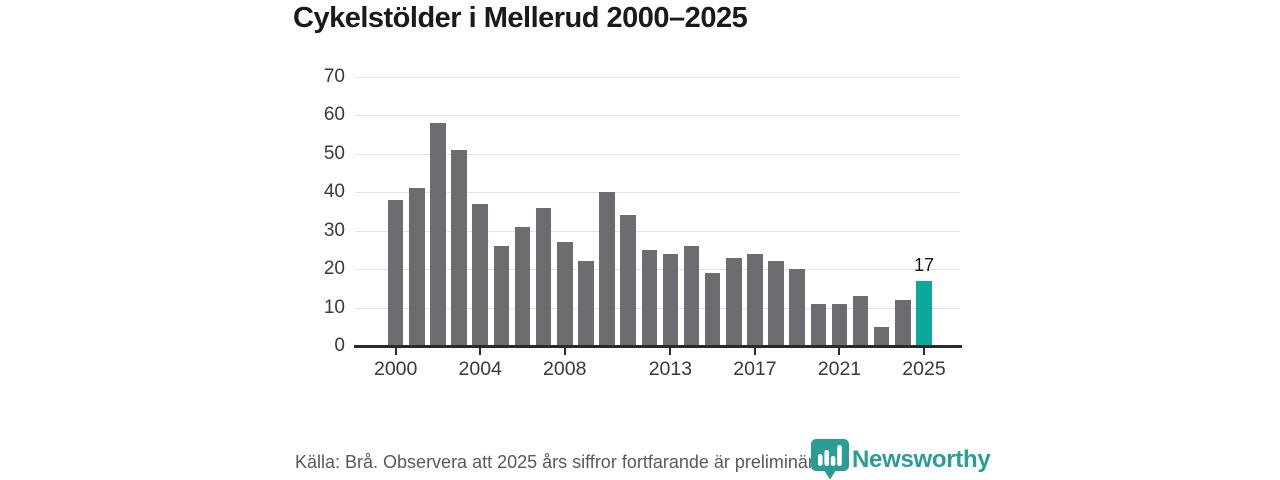 Image resolution: width=1280 pixels, height=480 pixels. What do you see at coordinates (818, 324) in the screenshot?
I see `bar-2020` at bounding box center [818, 324].